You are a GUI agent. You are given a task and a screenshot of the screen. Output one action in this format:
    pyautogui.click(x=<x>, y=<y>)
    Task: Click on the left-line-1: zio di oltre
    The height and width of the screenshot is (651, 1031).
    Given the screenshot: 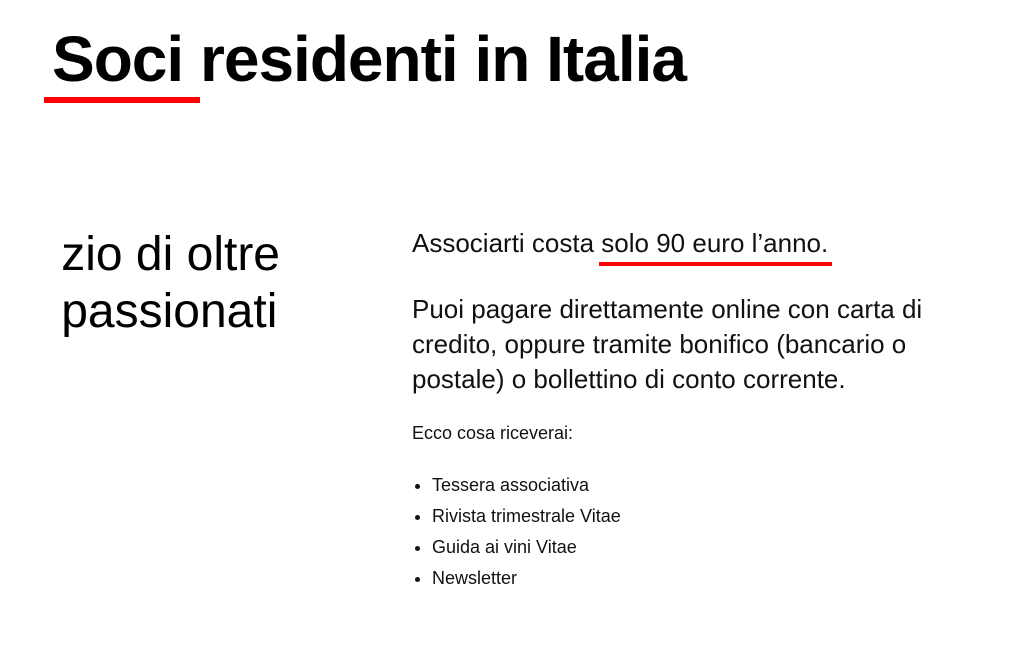 What is the action you would take?
    pyautogui.click(x=170, y=254)
    